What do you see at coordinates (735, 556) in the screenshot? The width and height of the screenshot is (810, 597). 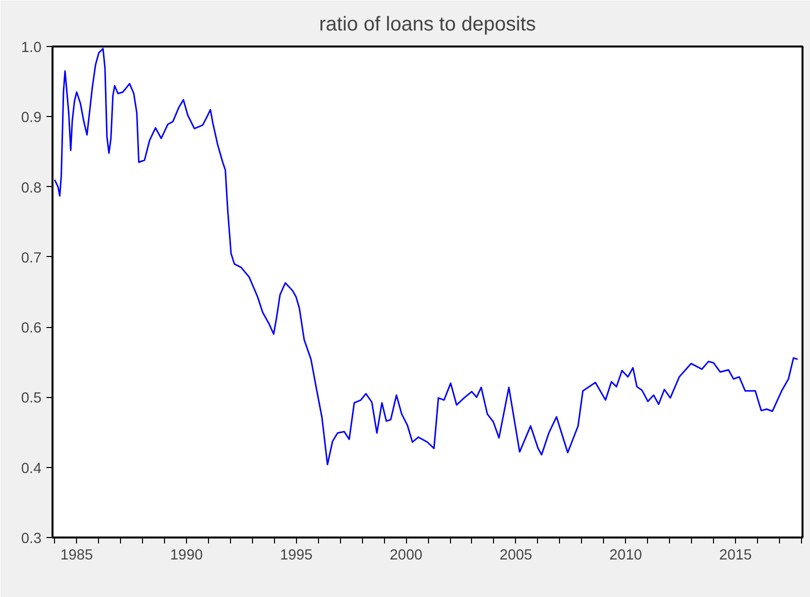 I see `x-tick-label: 2015` at bounding box center [735, 556].